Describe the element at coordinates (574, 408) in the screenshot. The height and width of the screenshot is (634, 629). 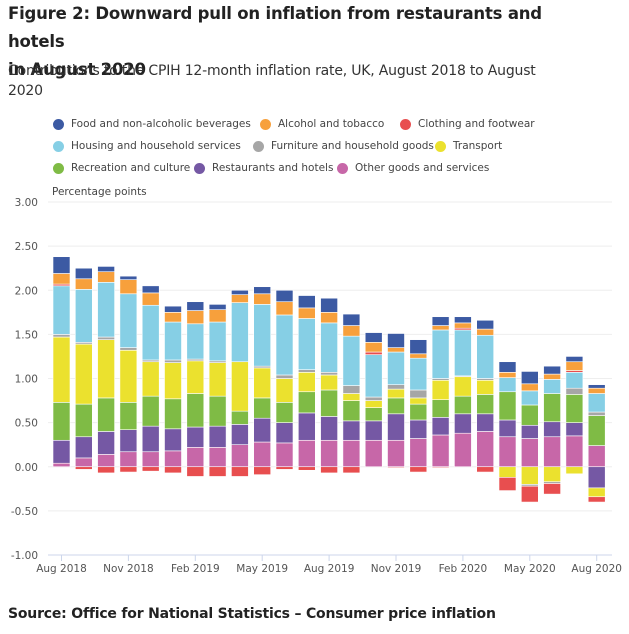
I see `bar-segment: Recreation and culture, Jul 2020: 0.32` at that location.